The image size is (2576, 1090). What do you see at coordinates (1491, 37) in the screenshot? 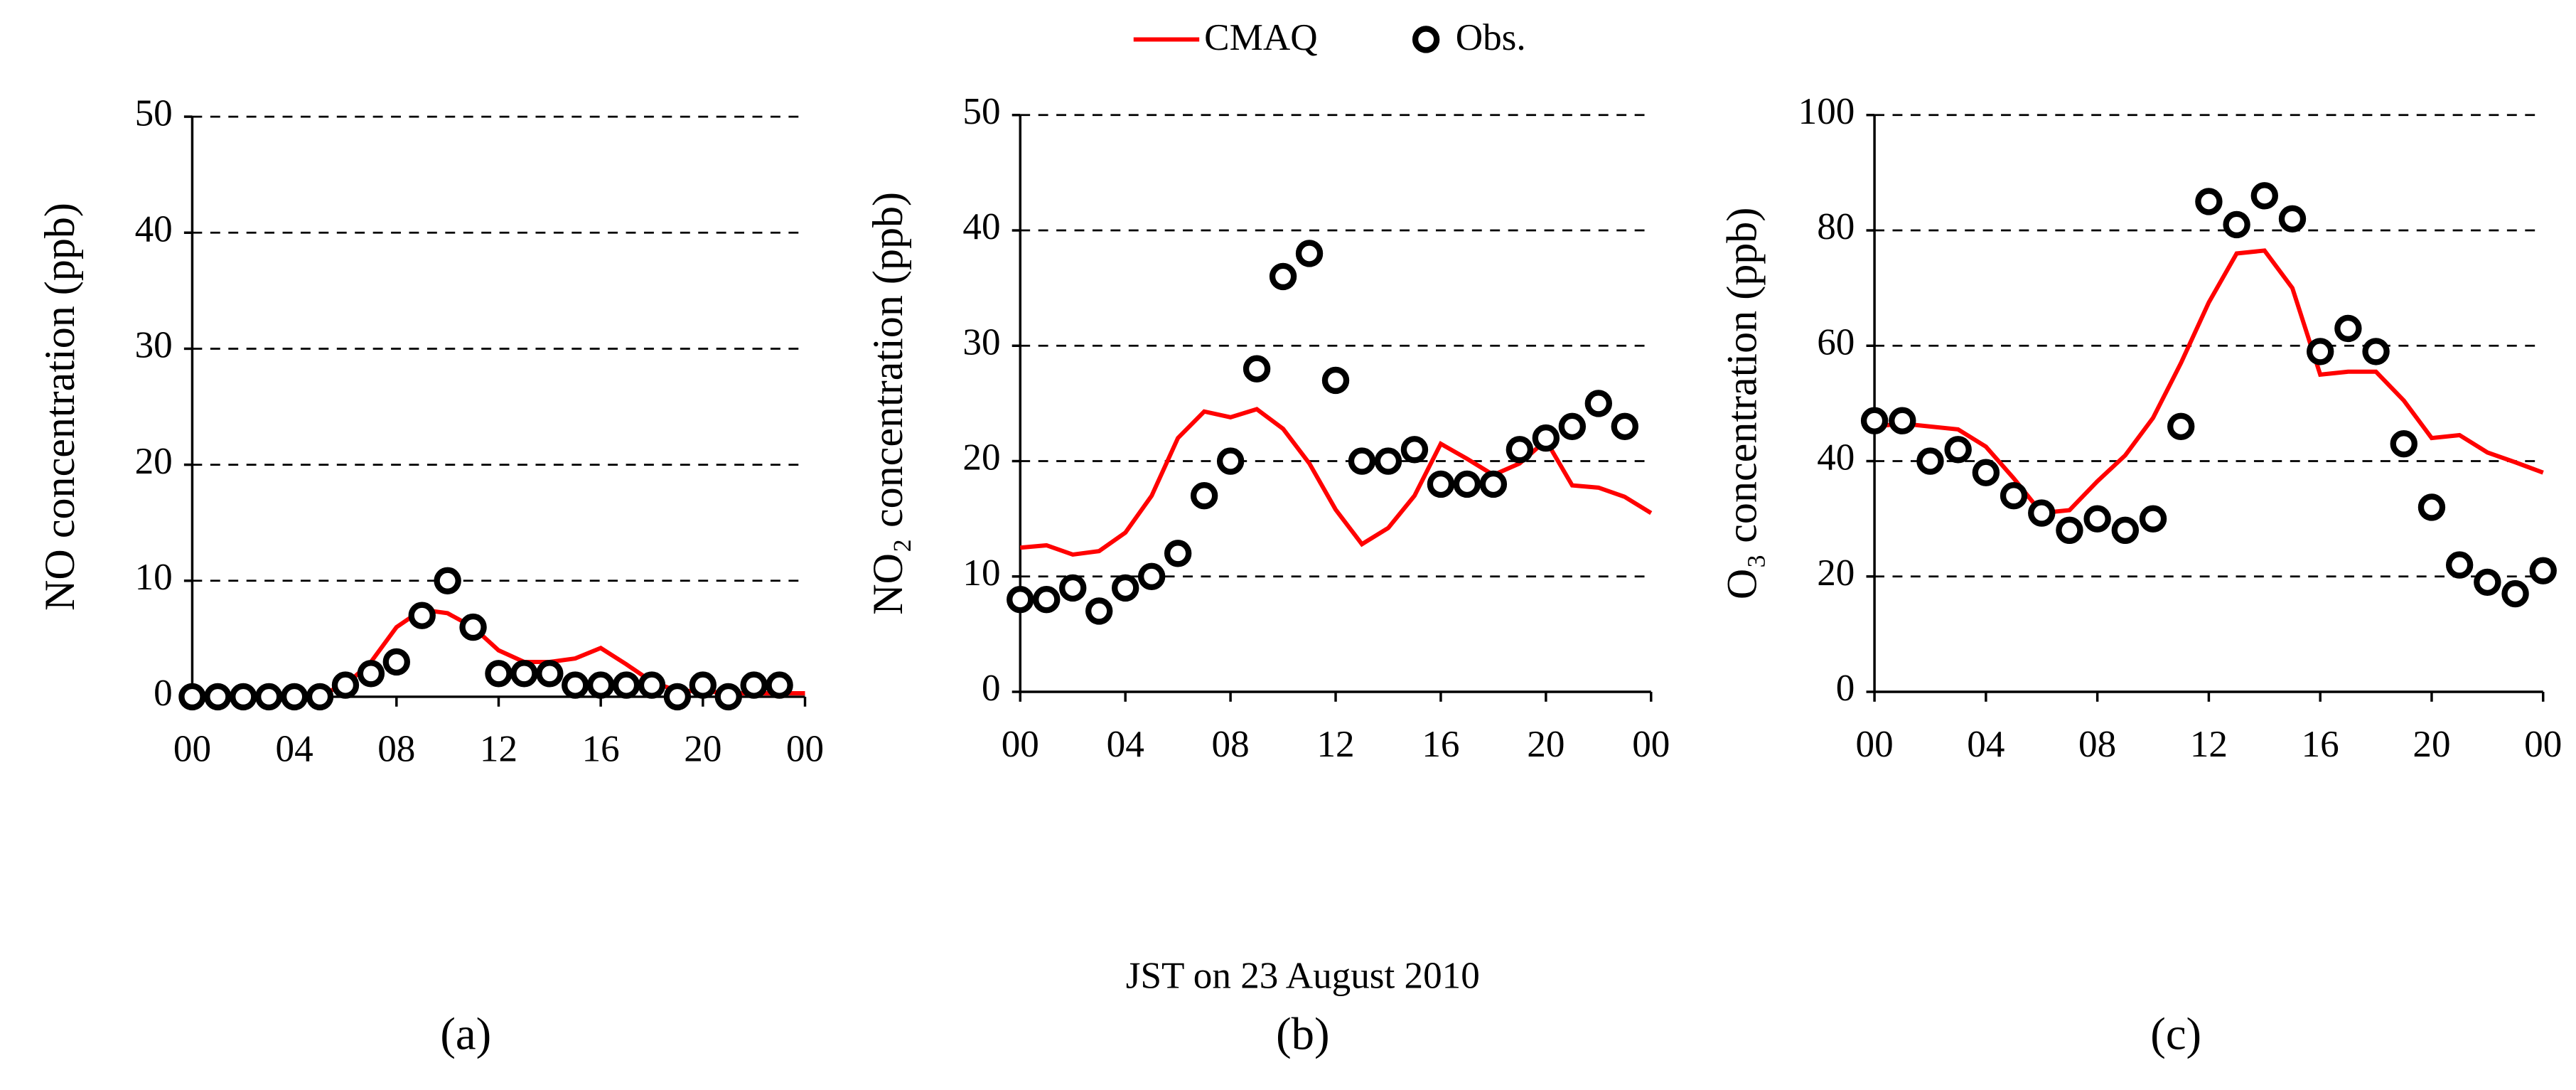
I see `legend-label: Obs.` at bounding box center [1491, 37].